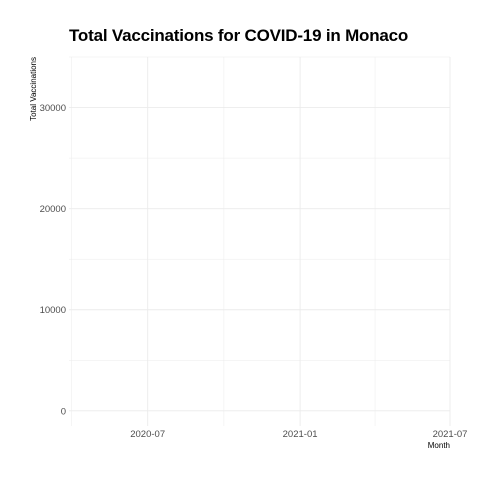  Describe the element at coordinates (147, 434) in the screenshot. I see `x-tick-label: 2020-07` at that location.